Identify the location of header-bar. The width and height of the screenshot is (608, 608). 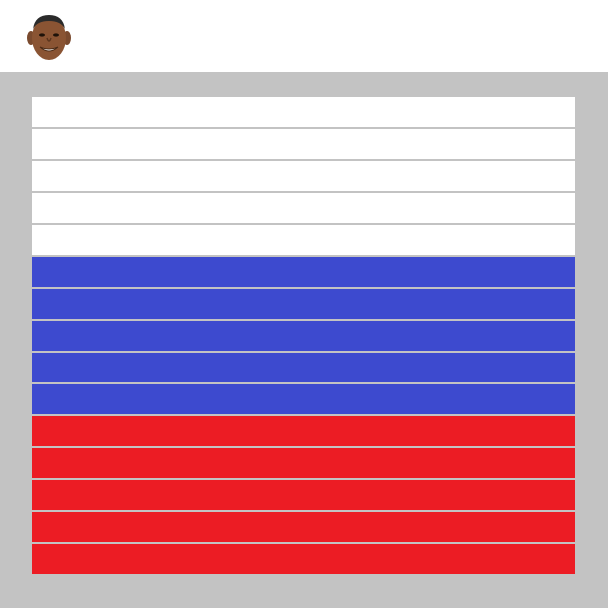
(304, 36).